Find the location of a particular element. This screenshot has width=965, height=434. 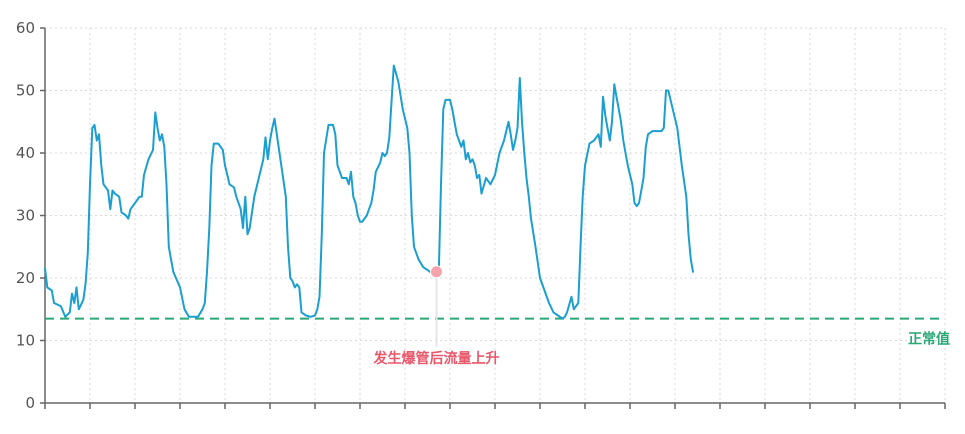

annotation-label: 发生爆管后流量上升 is located at coordinates (436, 358).